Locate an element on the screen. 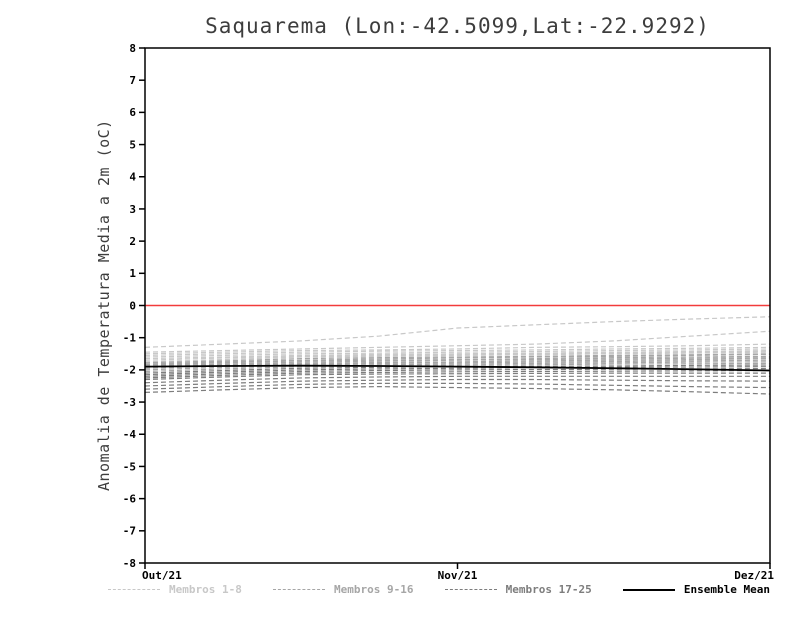  legend-label: Membros 1-8 is located at coordinates (205, 589).